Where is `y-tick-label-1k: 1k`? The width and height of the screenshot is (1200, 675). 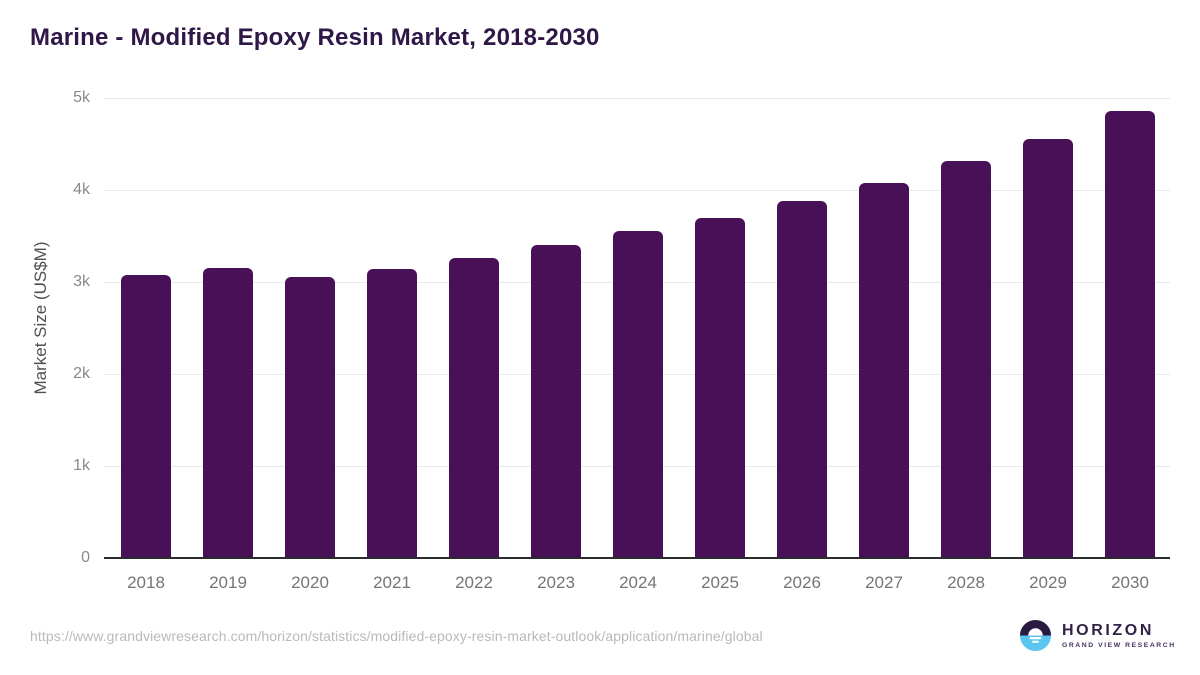 y-tick-label-1k: 1k is located at coordinates (81, 465).